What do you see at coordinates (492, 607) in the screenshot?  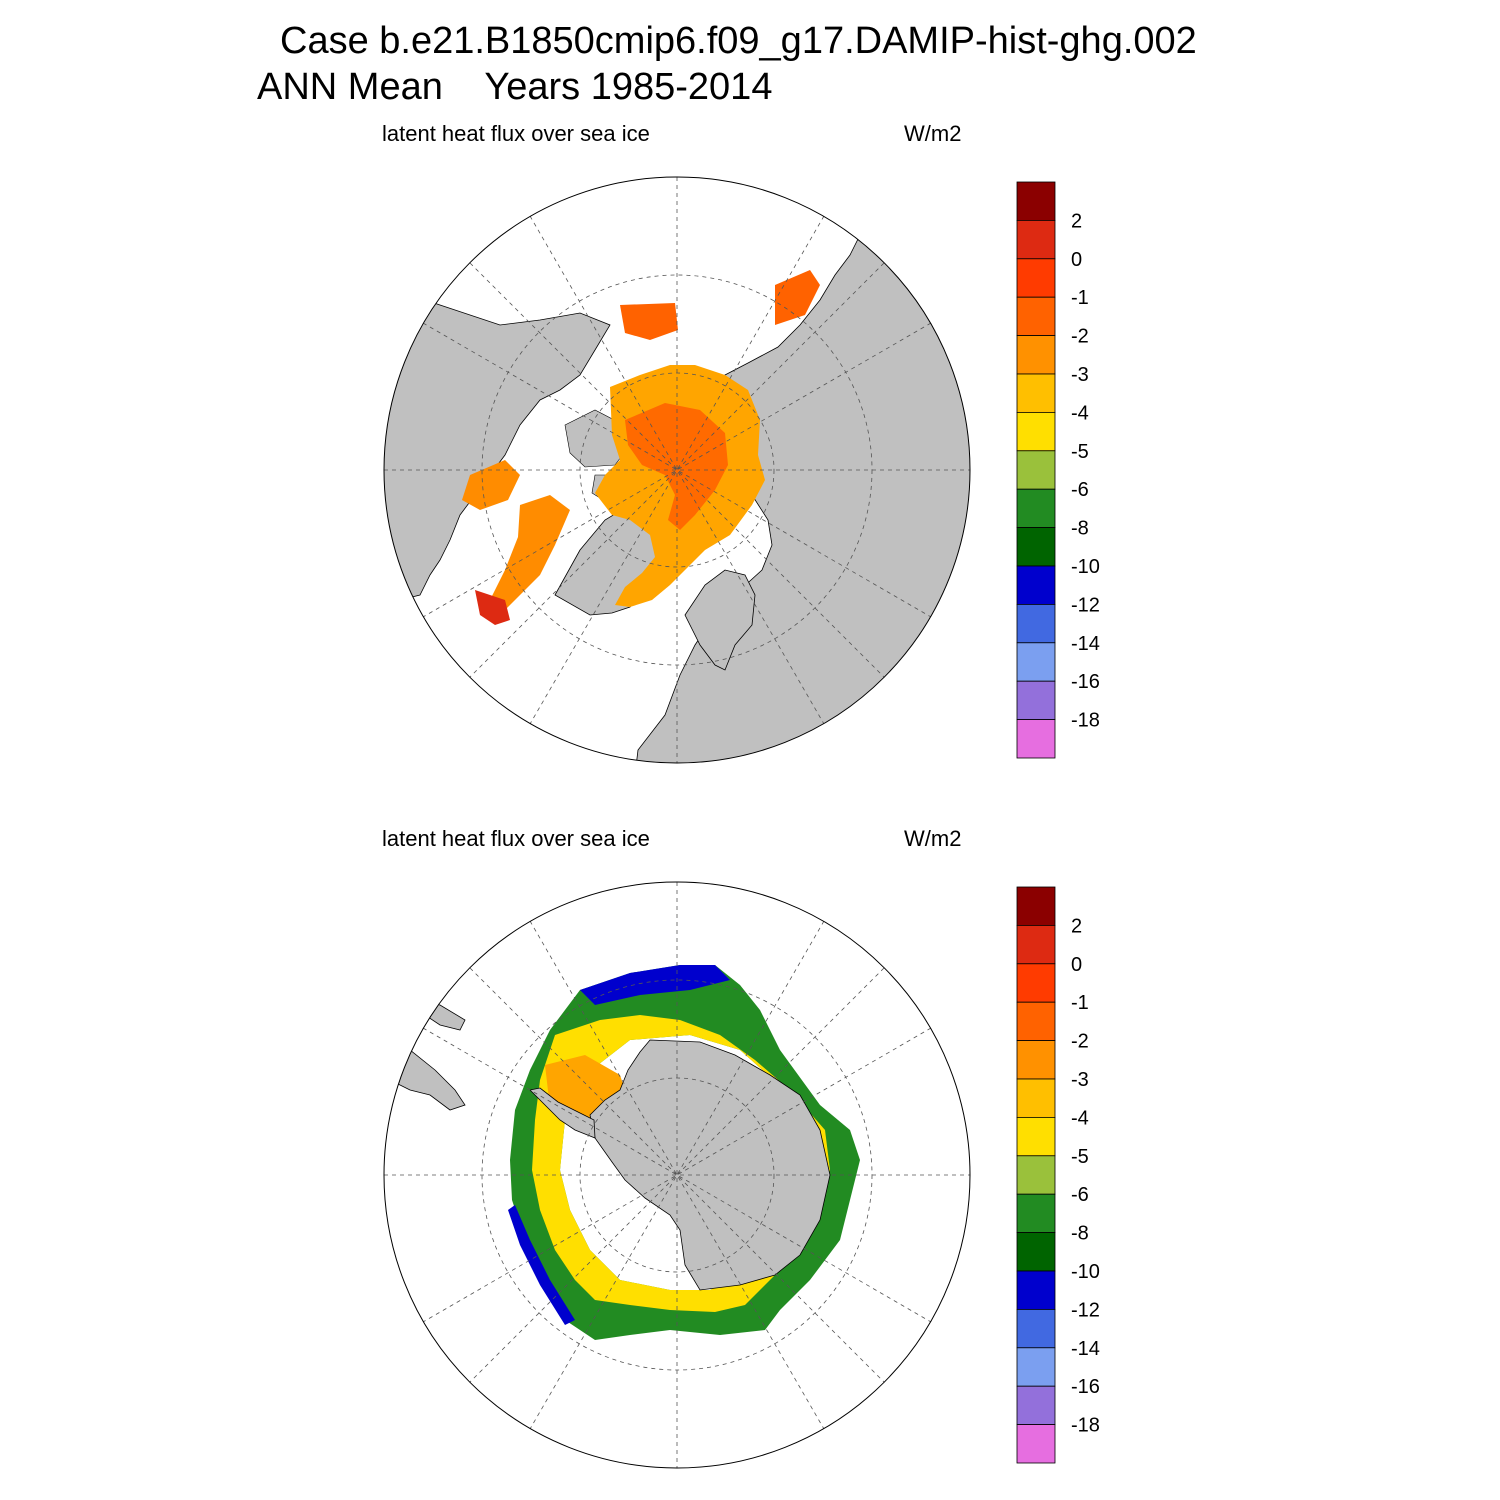 I see `sea-ice-labrador` at bounding box center [492, 607].